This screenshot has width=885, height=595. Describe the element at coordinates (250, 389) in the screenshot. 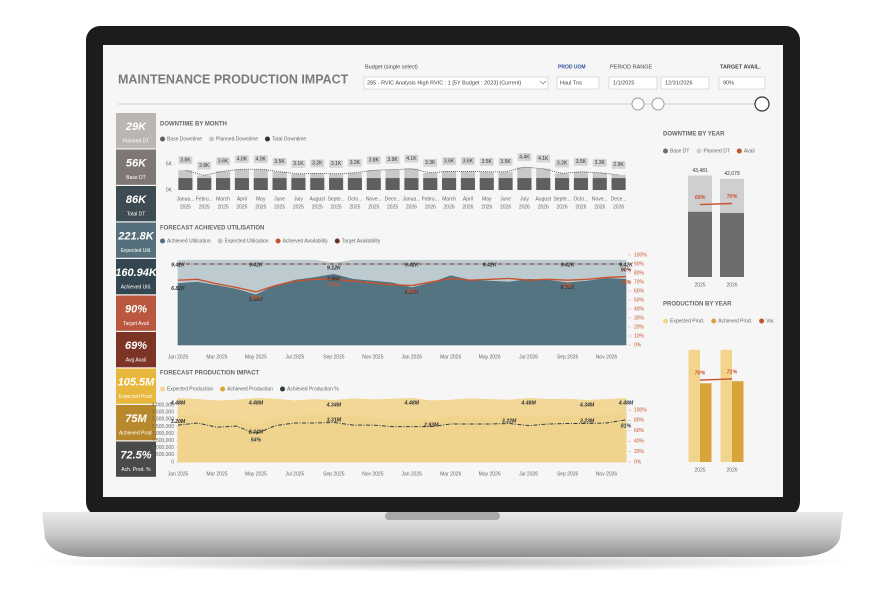

I see `legend-label: Achieved Production` at that location.